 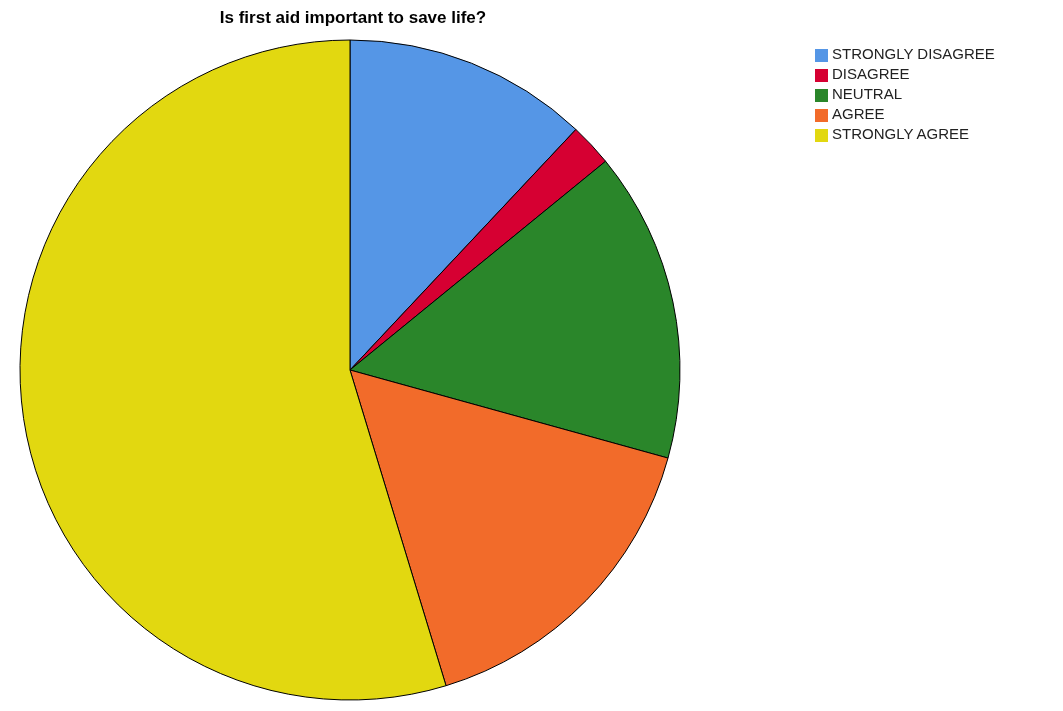 What do you see at coordinates (913, 53) in the screenshot?
I see `legend-label: STRONGLY DISAGREE` at bounding box center [913, 53].